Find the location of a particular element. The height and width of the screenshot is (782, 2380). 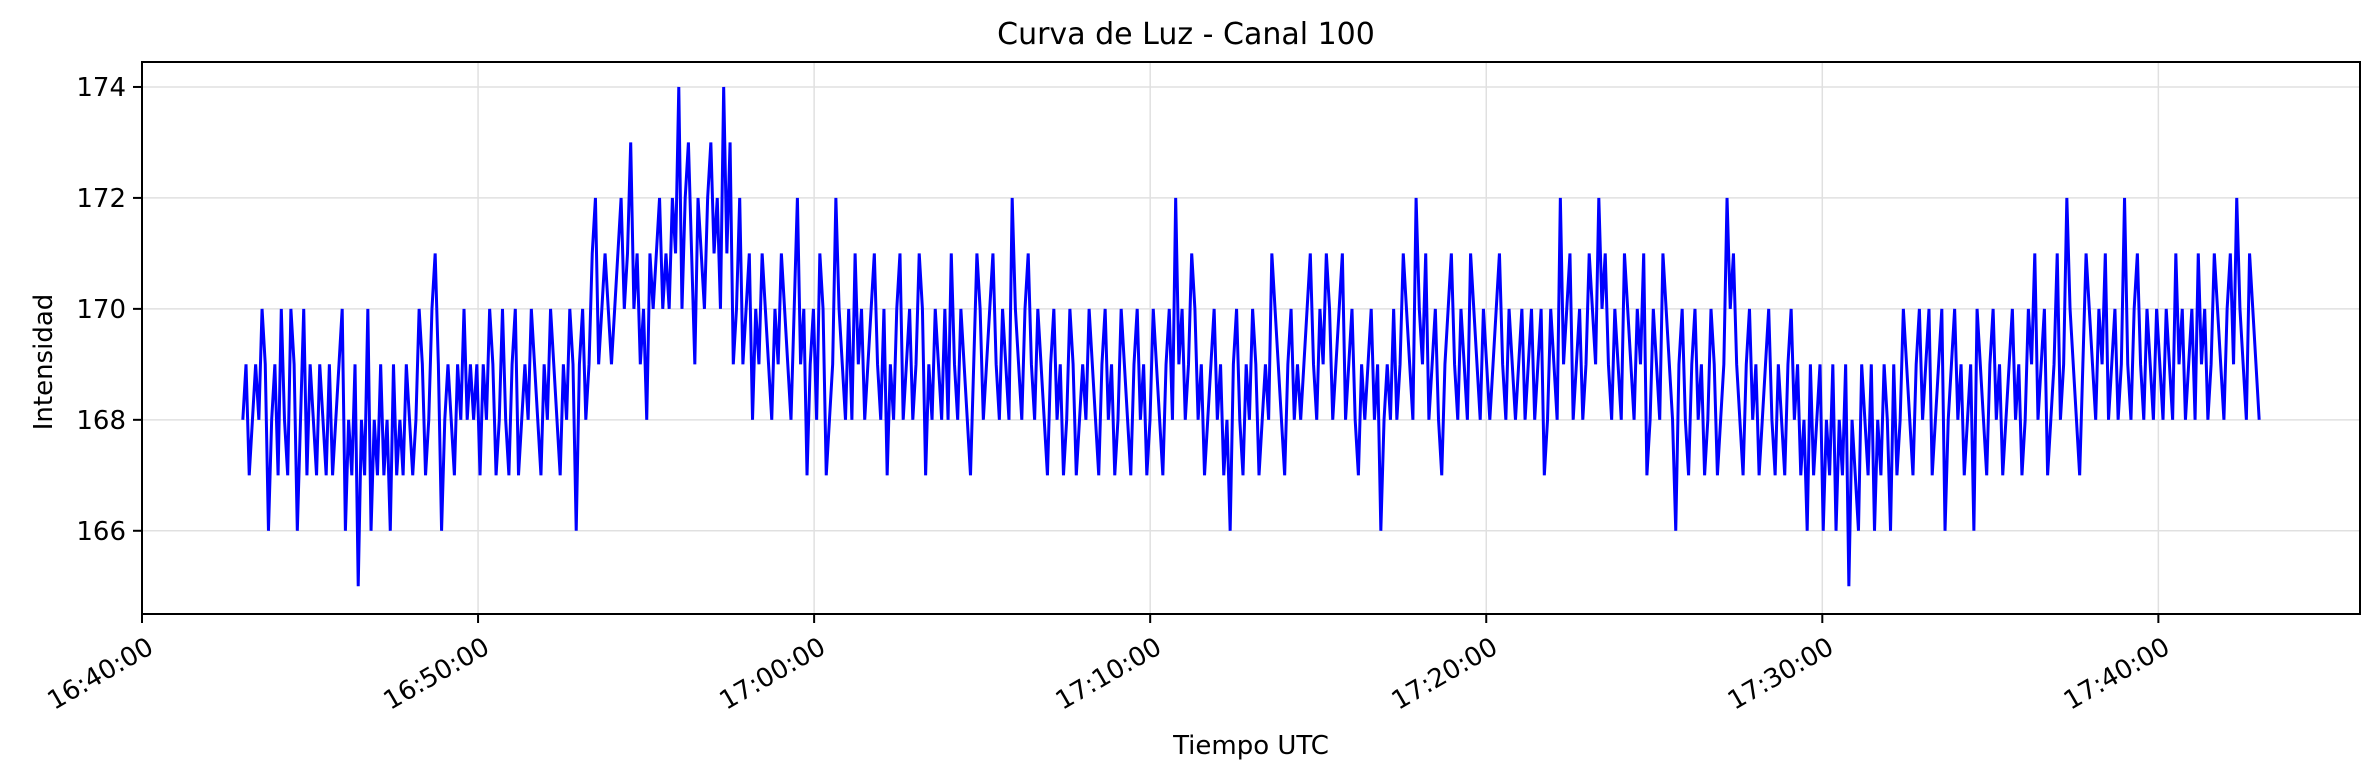

x-tick-label: 17:40:00 is located at coordinates (2117, 674).